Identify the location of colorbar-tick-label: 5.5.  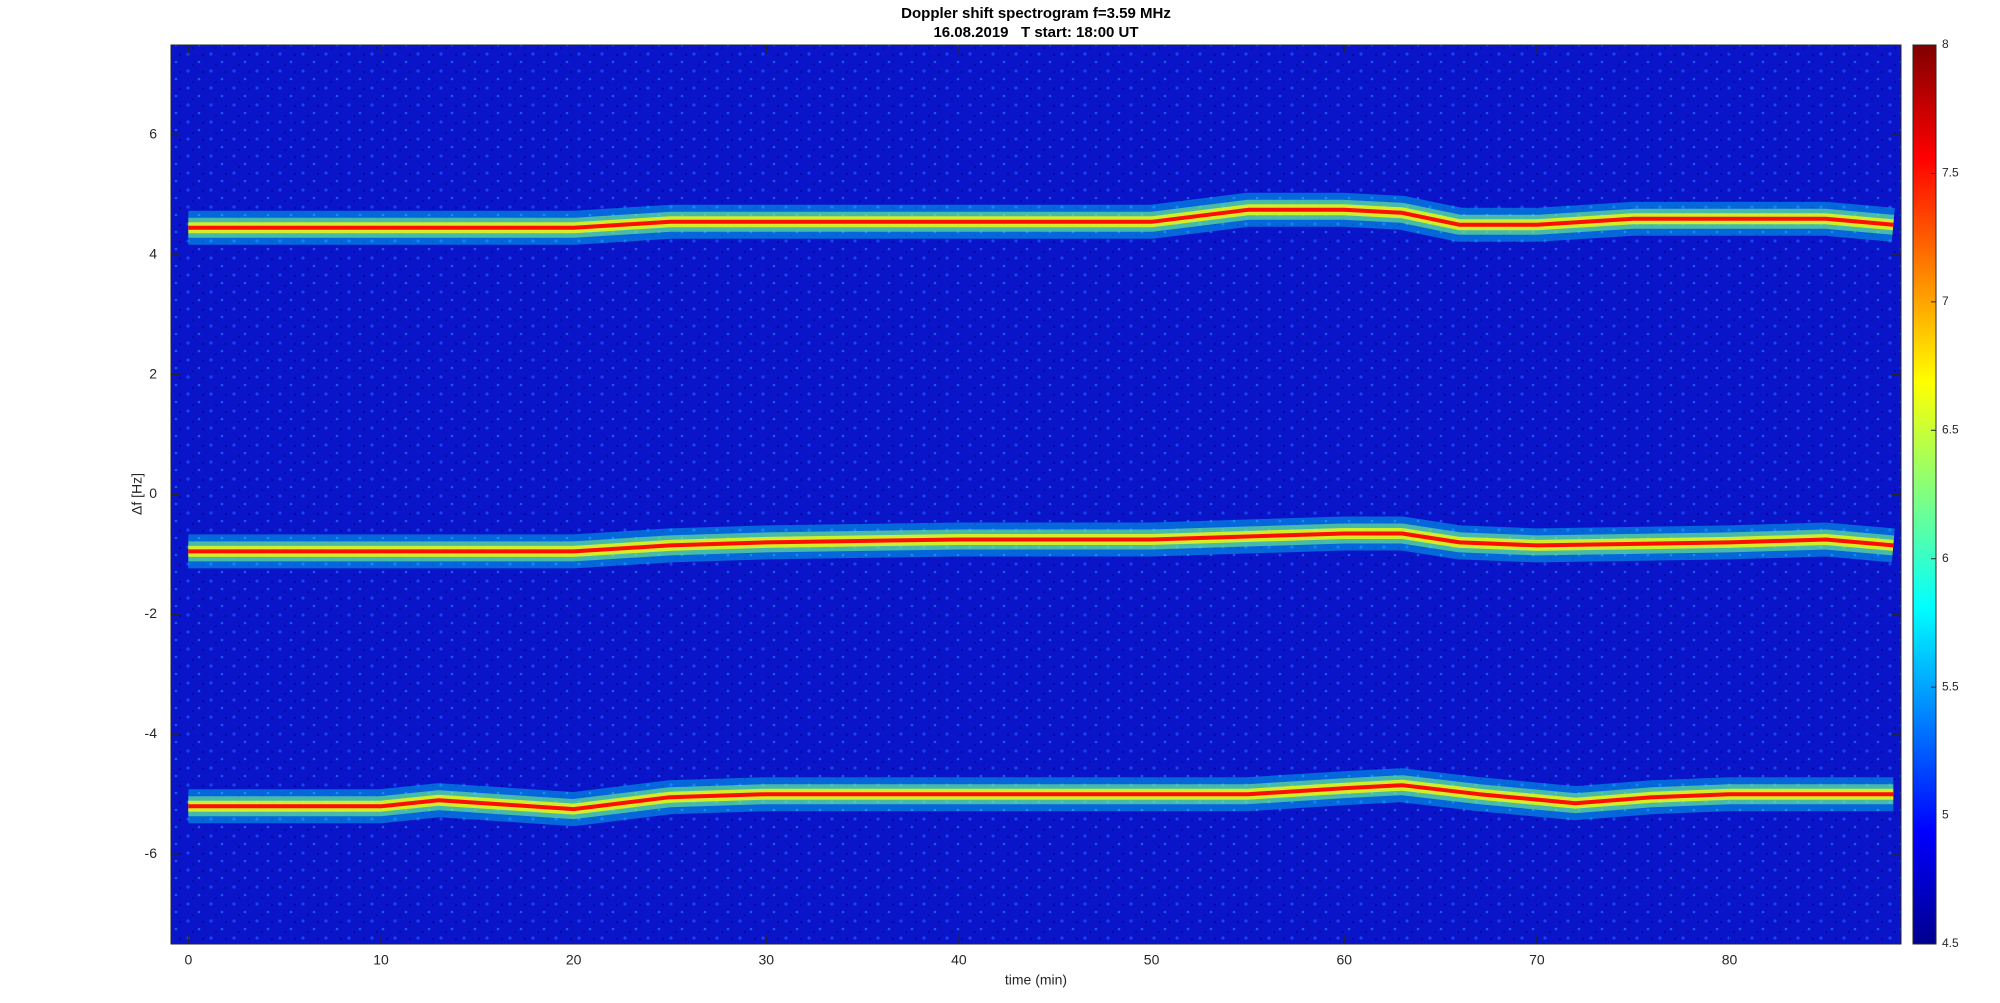
(1950, 686).